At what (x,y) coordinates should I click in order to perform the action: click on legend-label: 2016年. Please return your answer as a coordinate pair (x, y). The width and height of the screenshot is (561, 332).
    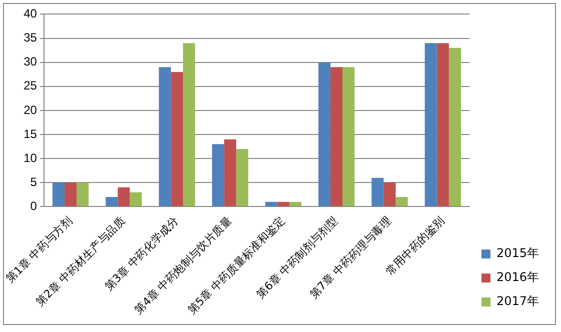
    Looking at the image, I should click on (518, 277).